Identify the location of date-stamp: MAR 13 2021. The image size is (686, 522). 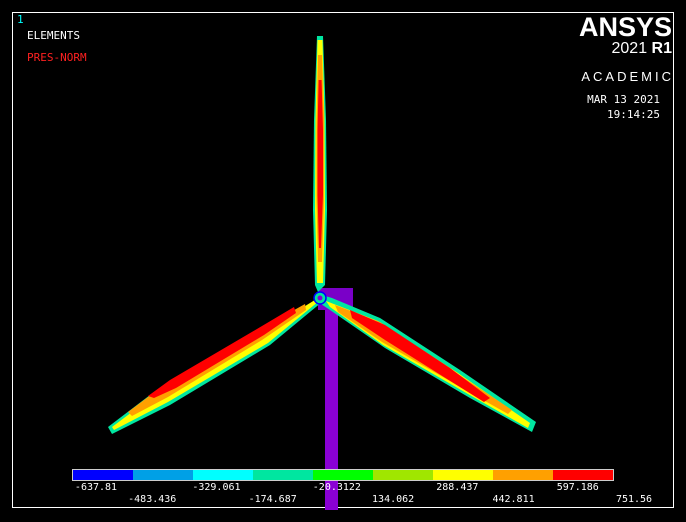
(623, 99).